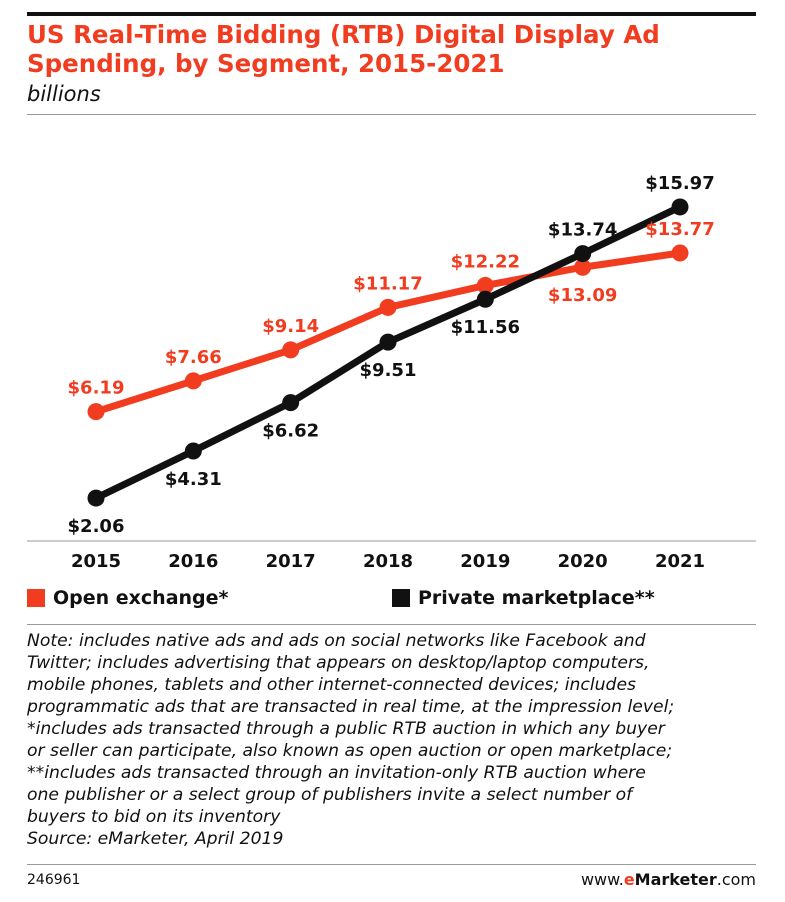 The height and width of the screenshot is (902, 785). What do you see at coordinates (485, 561) in the screenshot?
I see `x-tick-label: 2019` at bounding box center [485, 561].